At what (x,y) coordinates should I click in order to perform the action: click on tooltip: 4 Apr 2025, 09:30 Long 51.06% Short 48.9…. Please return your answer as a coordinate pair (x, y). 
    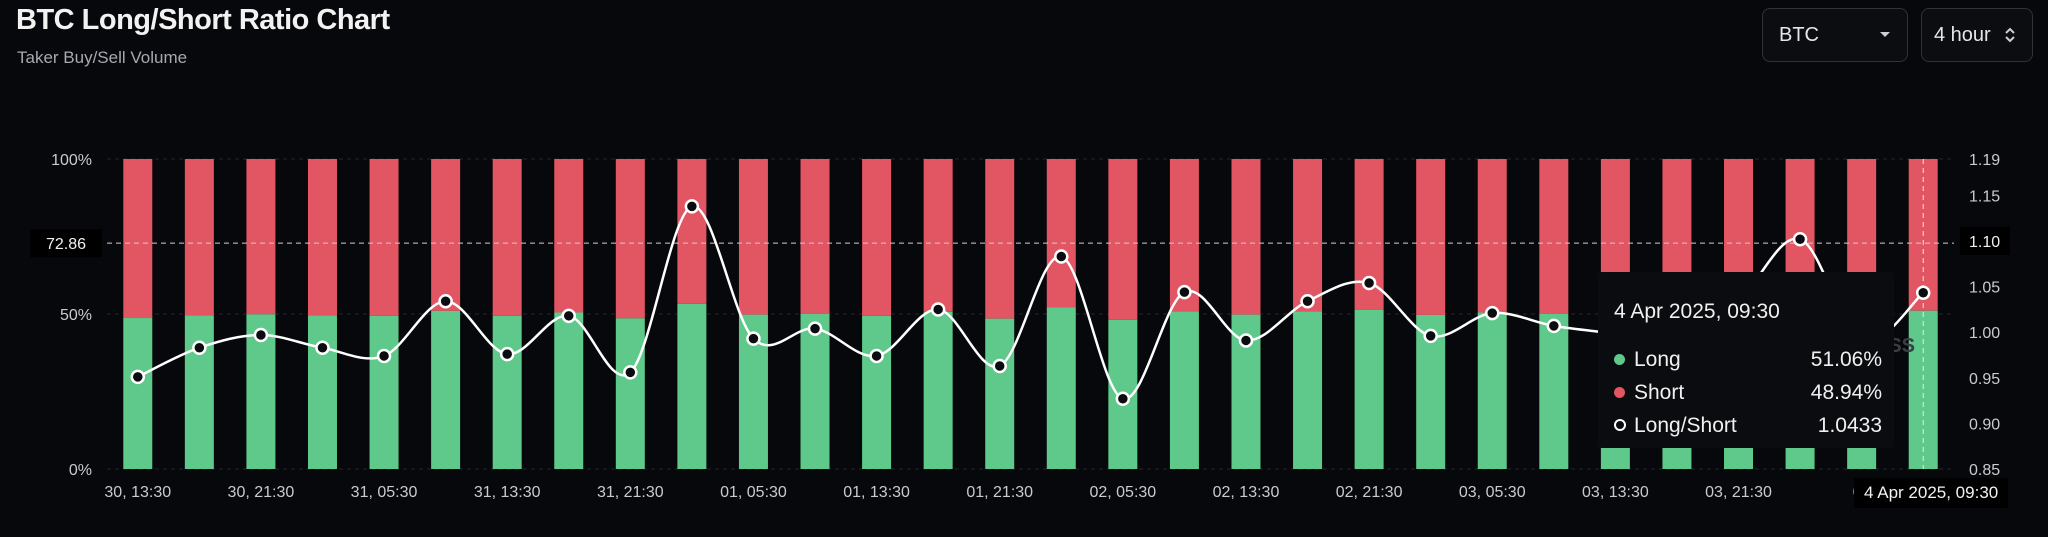
    Looking at the image, I should click on (1746, 360).